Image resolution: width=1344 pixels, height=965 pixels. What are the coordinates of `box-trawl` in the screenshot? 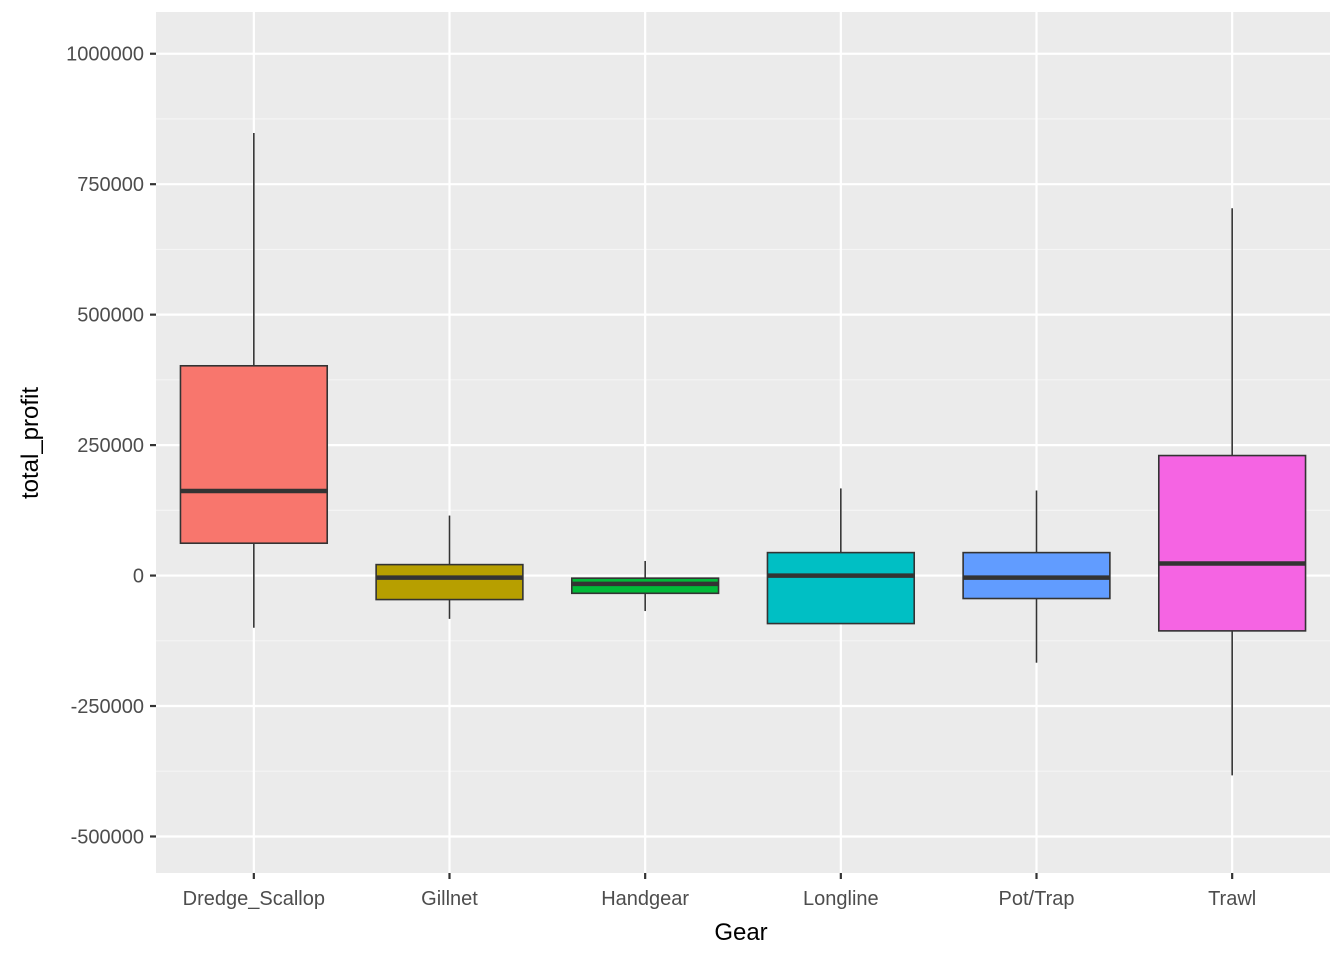 It's located at (1232, 492).